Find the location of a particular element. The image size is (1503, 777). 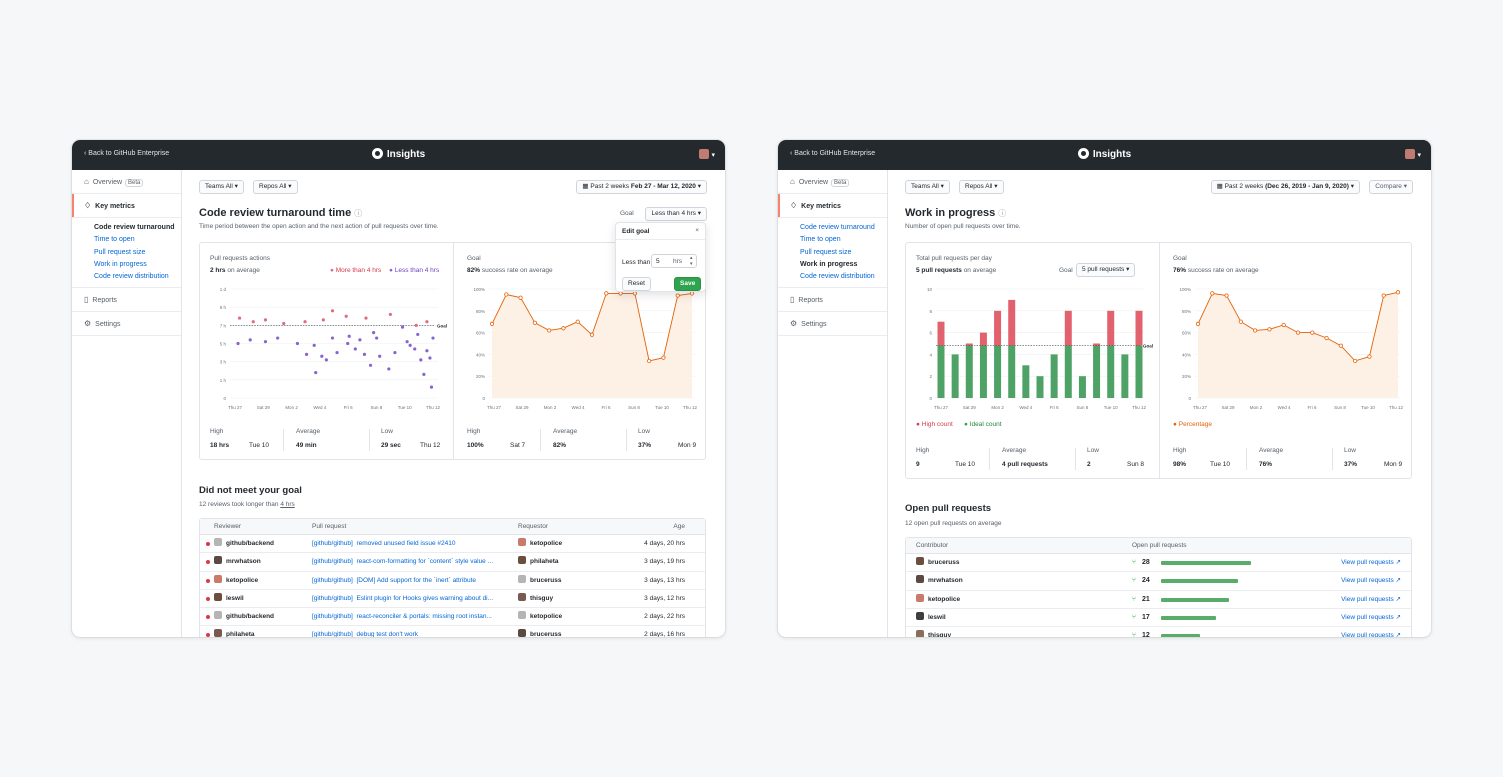

save-button: Save is located at coordinates (688, 284).